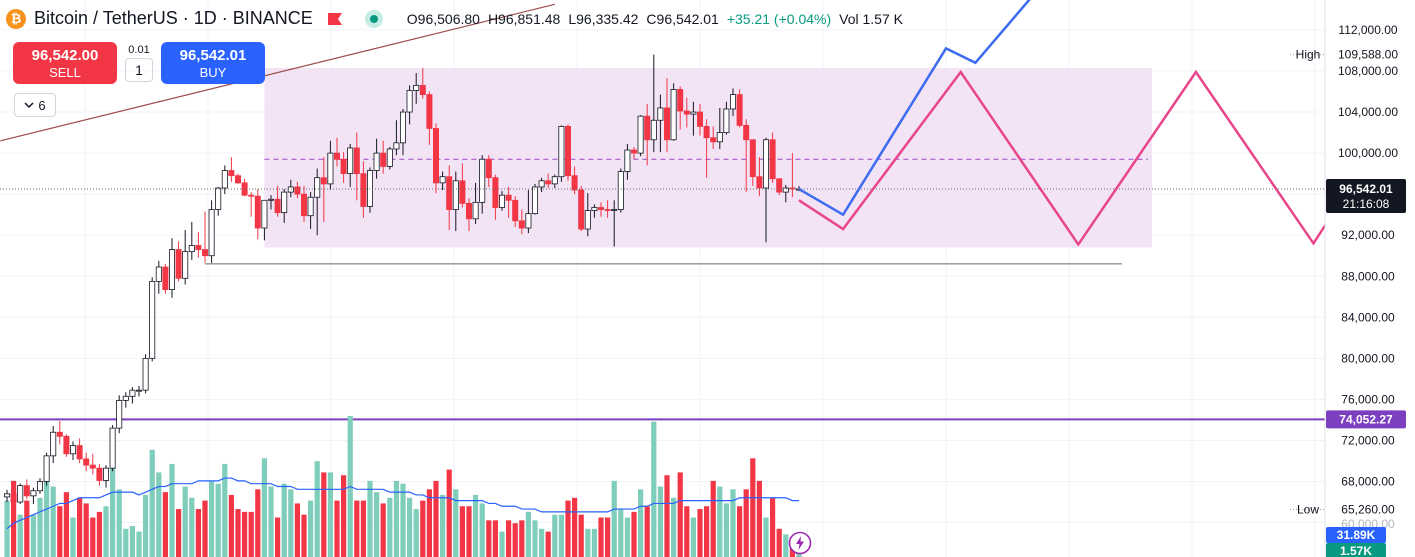  I want to click on price-tick: 108,000.00, so click(1368, 71).